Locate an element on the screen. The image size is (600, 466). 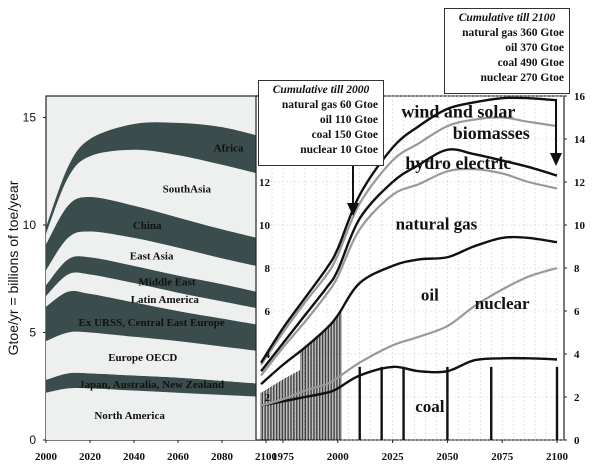
right-outer-ytick-4: 4 is located at coordinates (577, 355).